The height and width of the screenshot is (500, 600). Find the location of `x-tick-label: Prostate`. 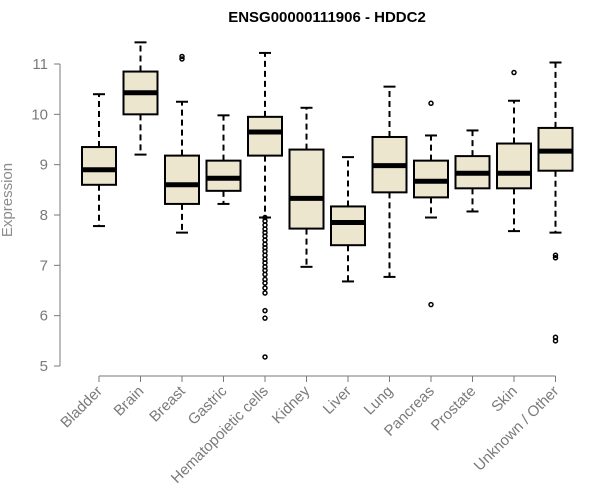

x-tick-label: Prostate is located at coordinates (454, 409).